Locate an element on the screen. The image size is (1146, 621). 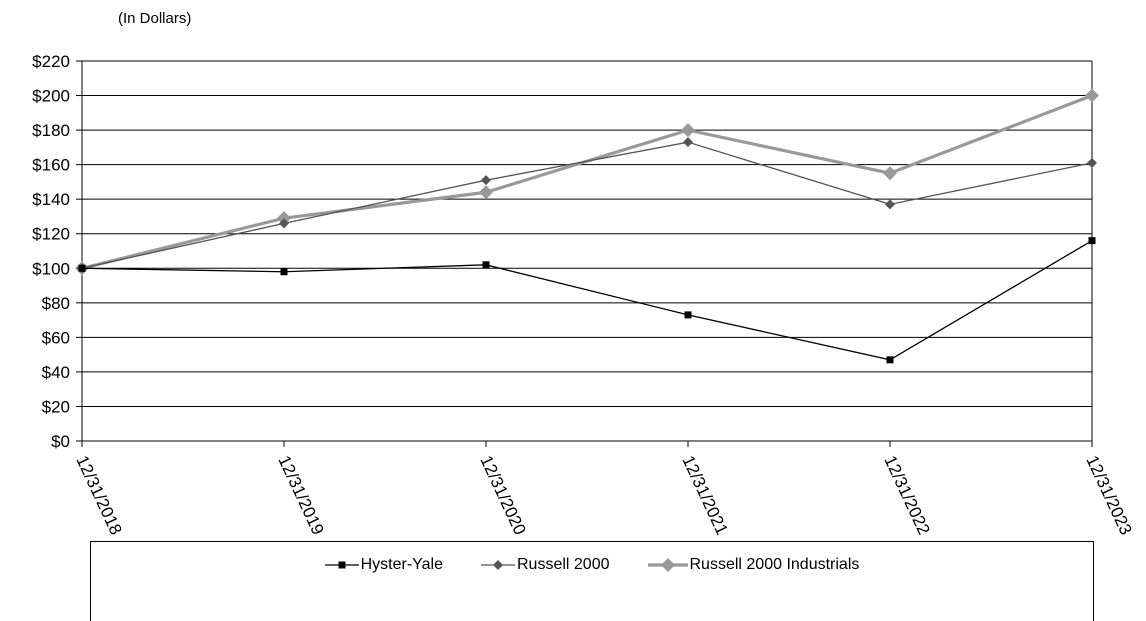
y-tick-label: $80 is located at coordinates (56, 303).